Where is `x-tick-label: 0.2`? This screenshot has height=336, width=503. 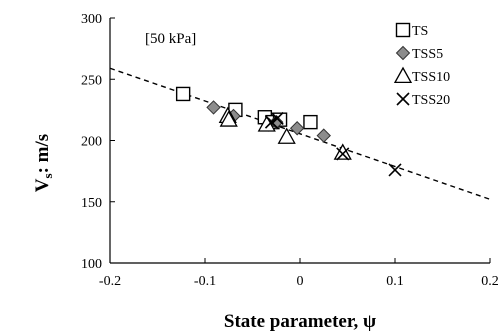
x-tick-label: 0.2 is located at coordinates (490, 281).